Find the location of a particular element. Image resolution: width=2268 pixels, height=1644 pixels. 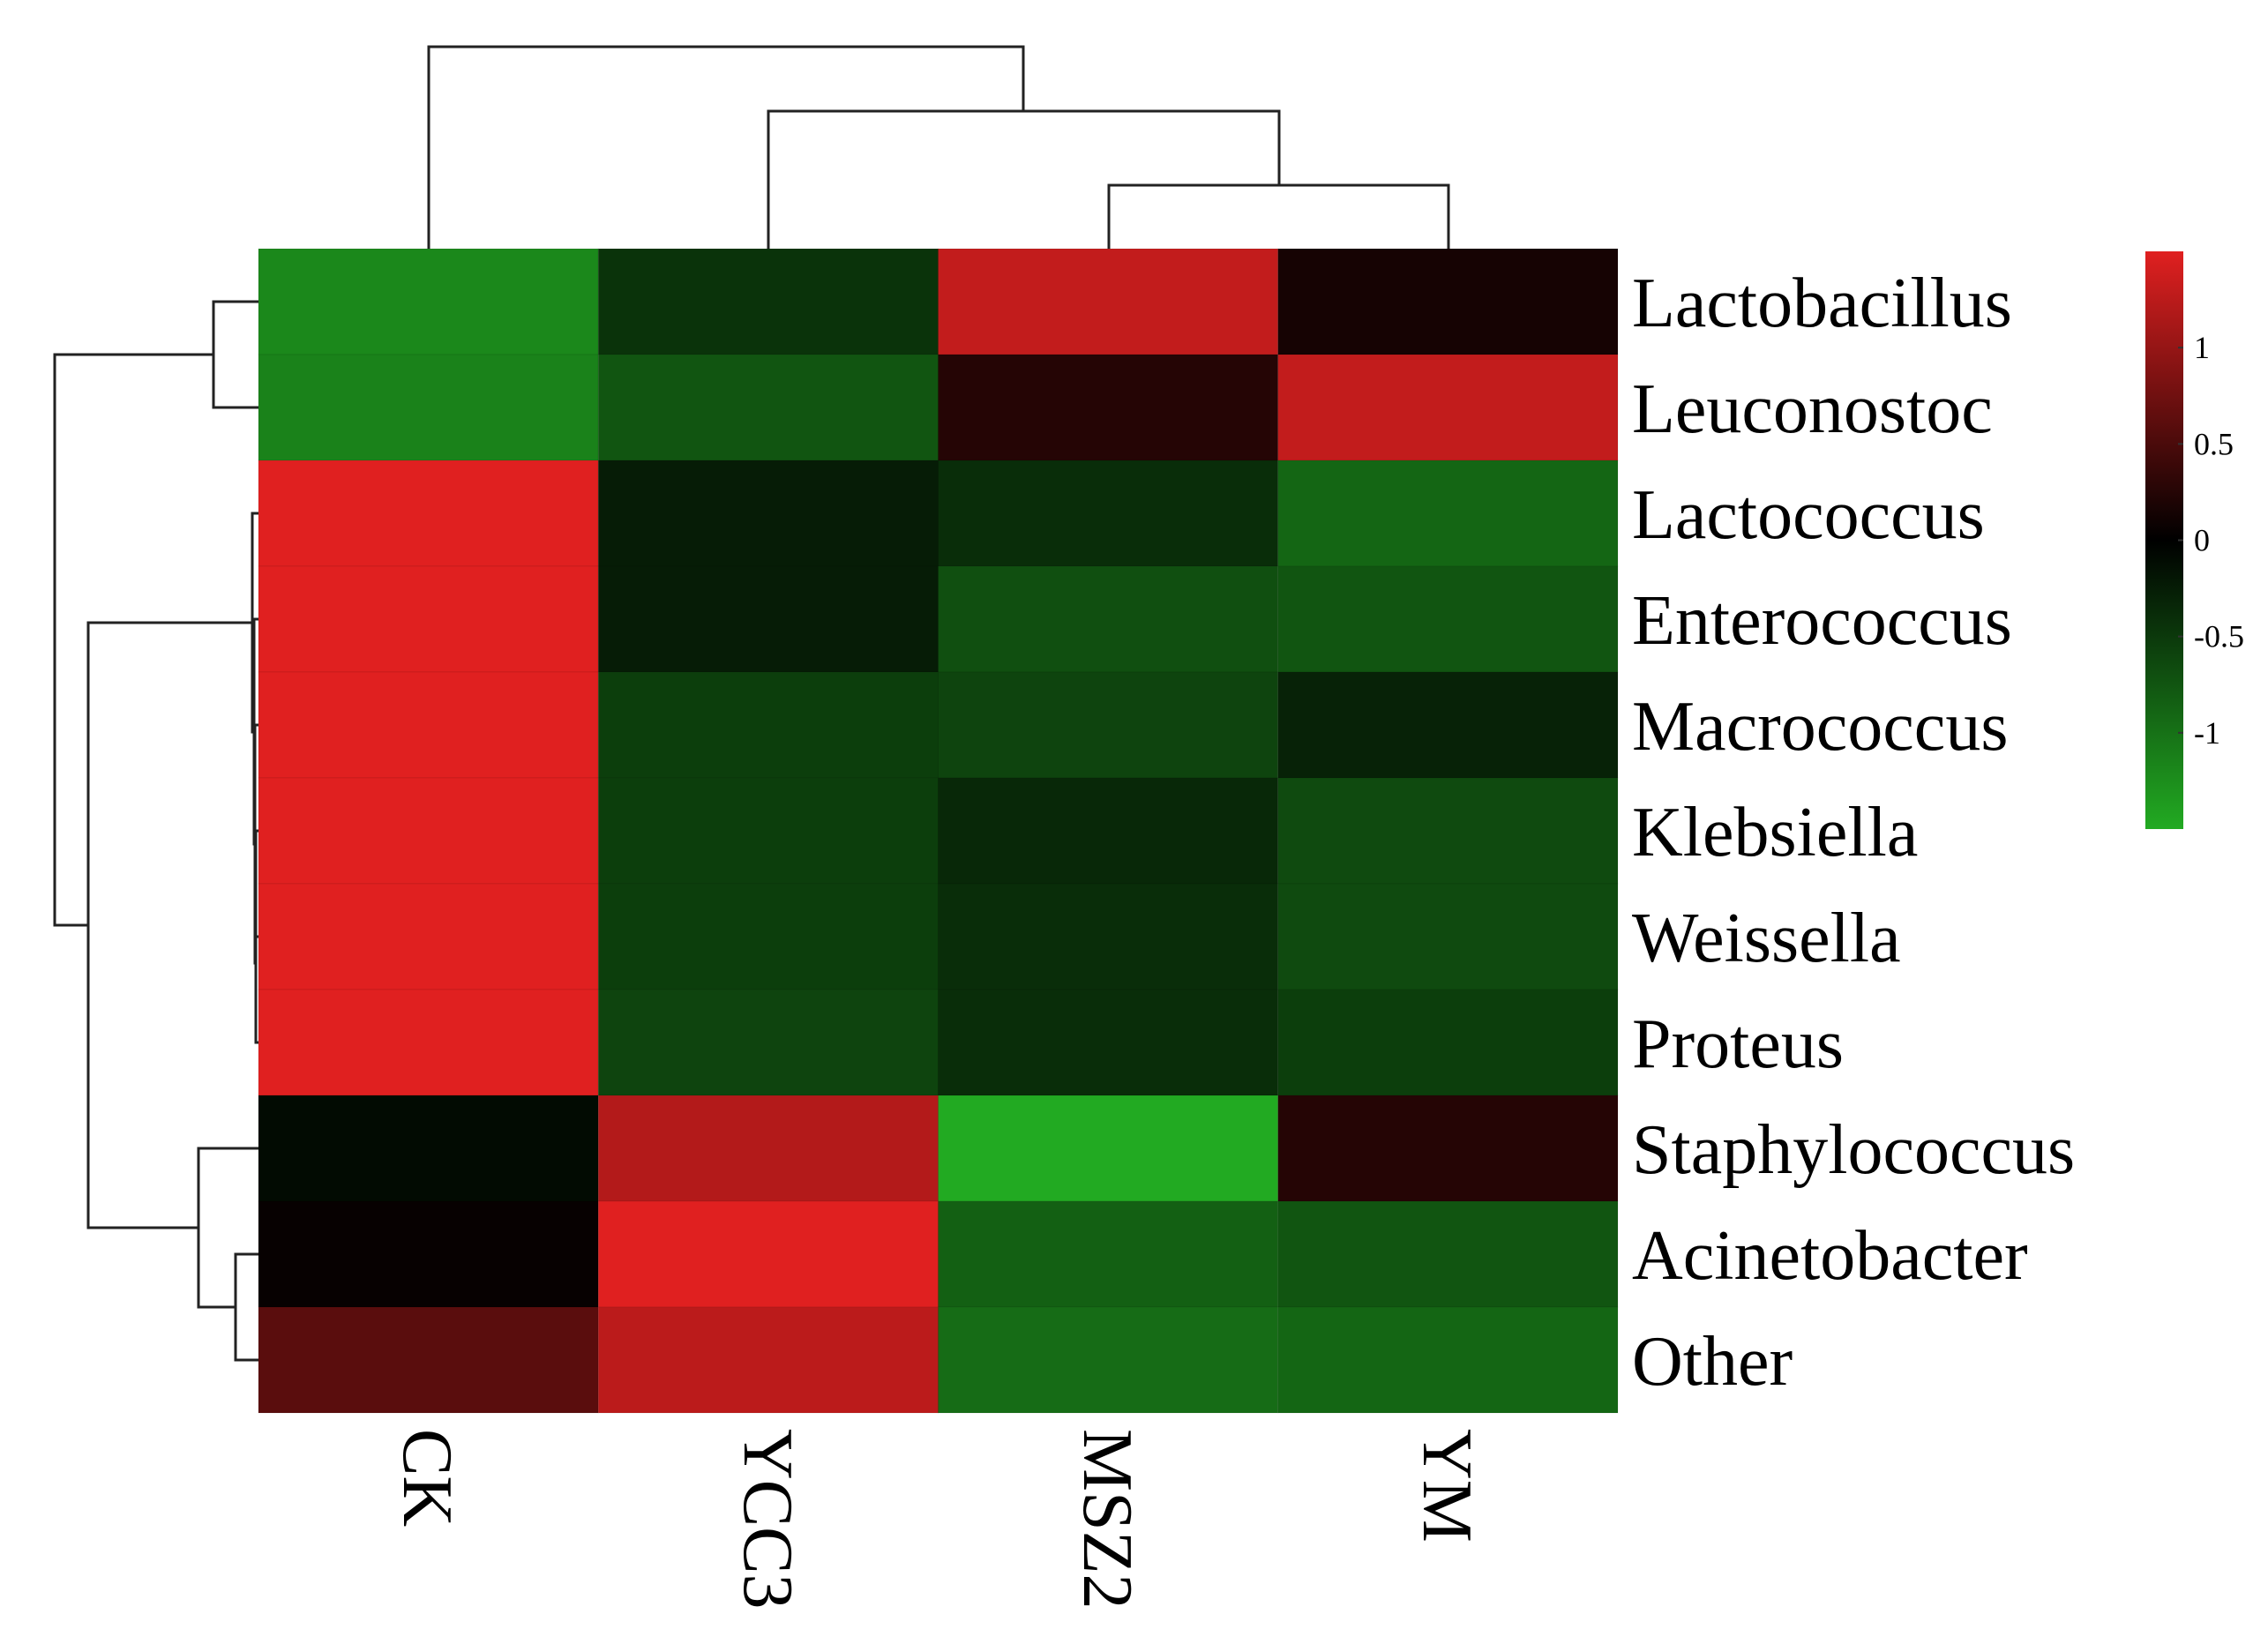

heatmap-cell-other-ym is located at coordinates (1448, 1360).